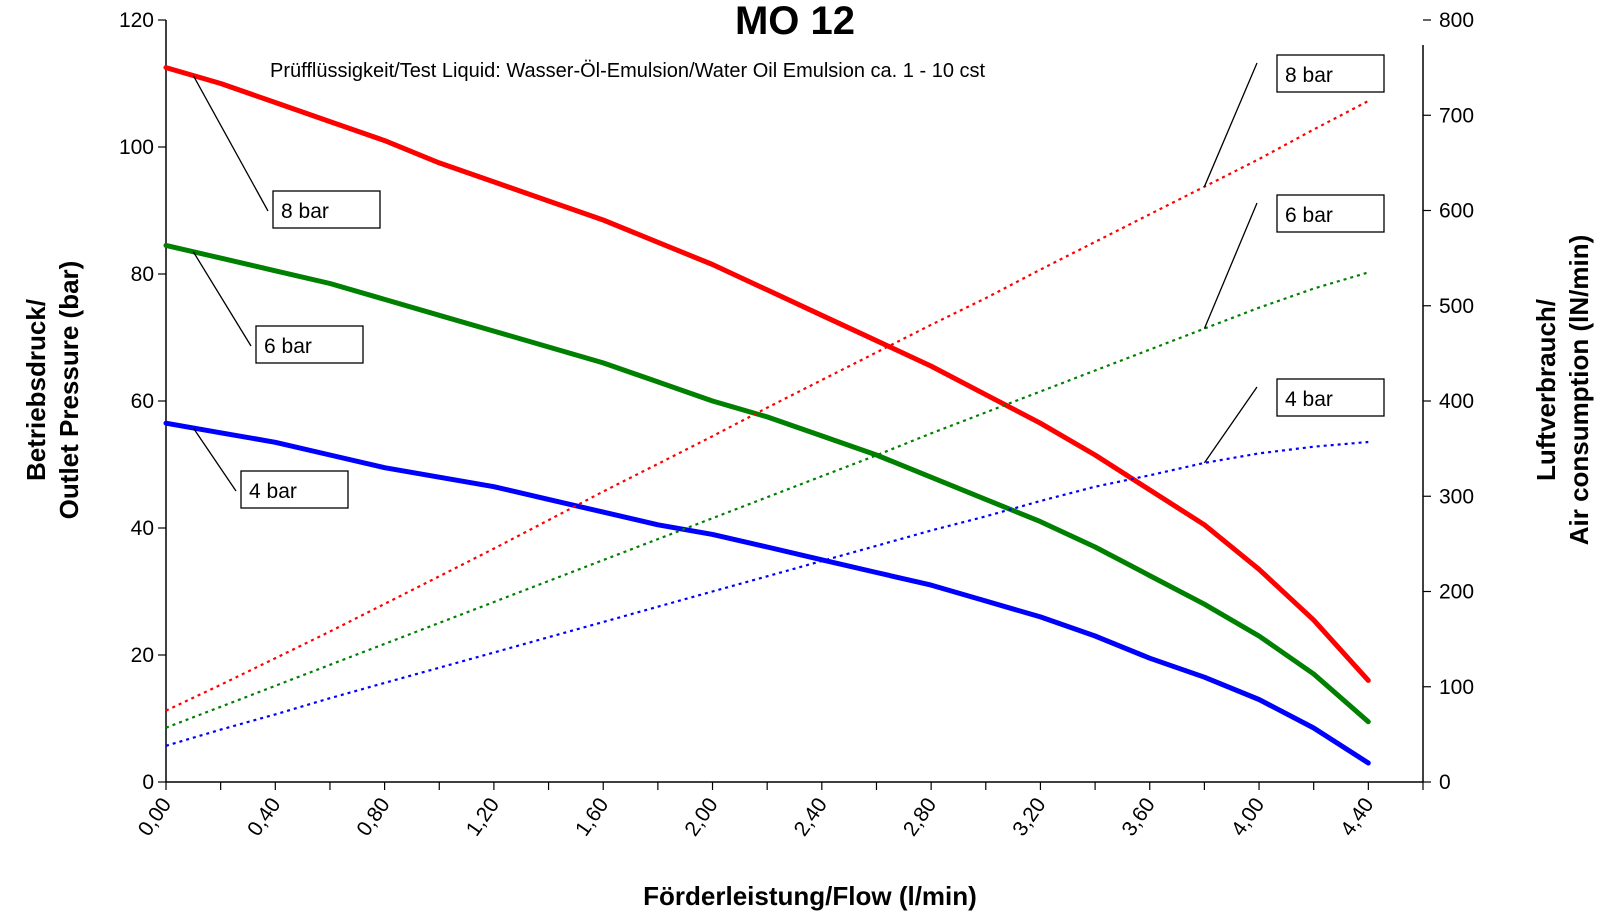 The width and height of the screenshot is (1604, 917). I want to click on chart-title: MO 12, so click(795, 21).